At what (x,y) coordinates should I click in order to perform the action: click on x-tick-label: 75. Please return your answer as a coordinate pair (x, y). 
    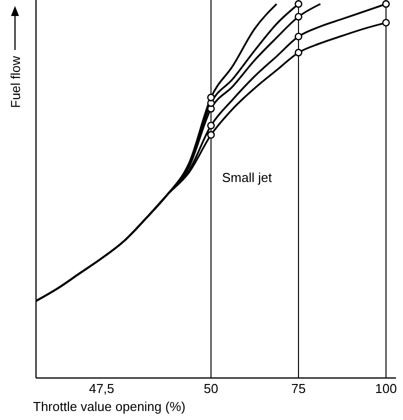
    Looking at the image, I should click on (298, 388).